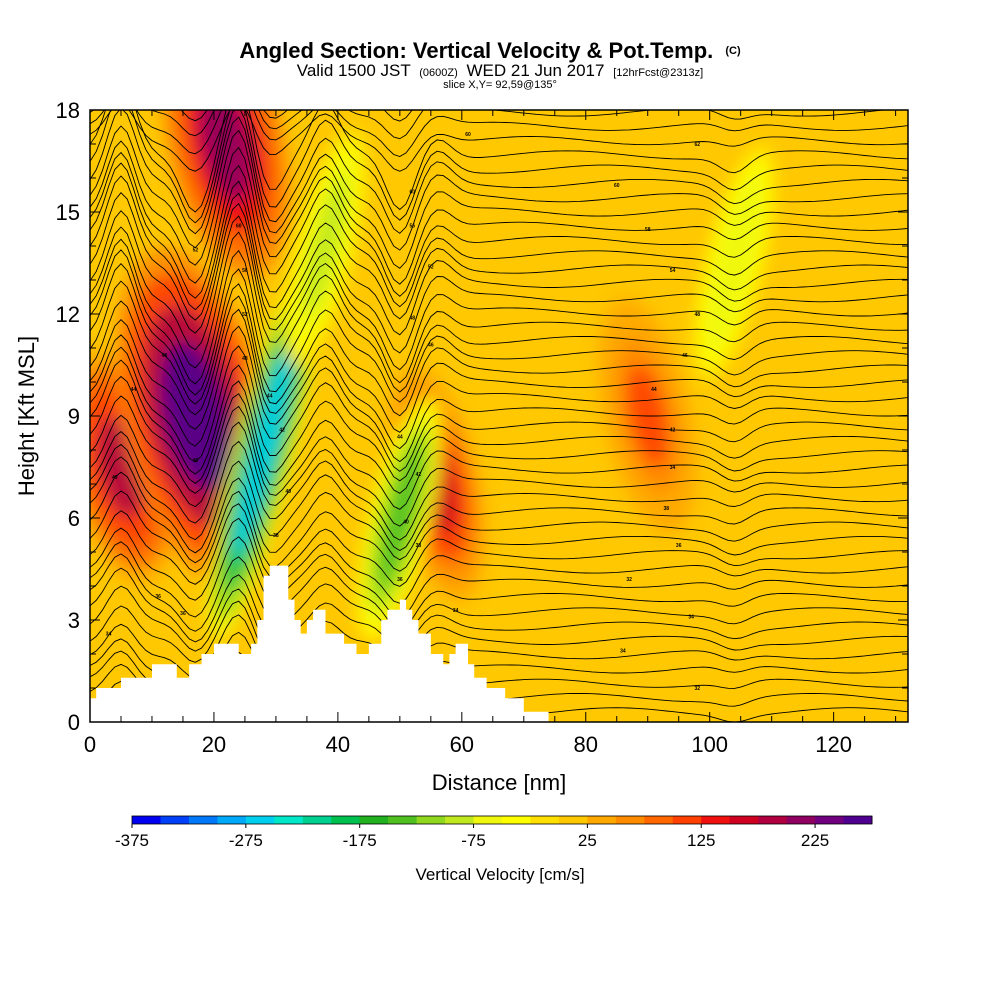 This screenshot has height=1000, width=1000. I want to click on colorbar-labels: -375 -275 -175 -75 25 125 225, so click(472, 837).